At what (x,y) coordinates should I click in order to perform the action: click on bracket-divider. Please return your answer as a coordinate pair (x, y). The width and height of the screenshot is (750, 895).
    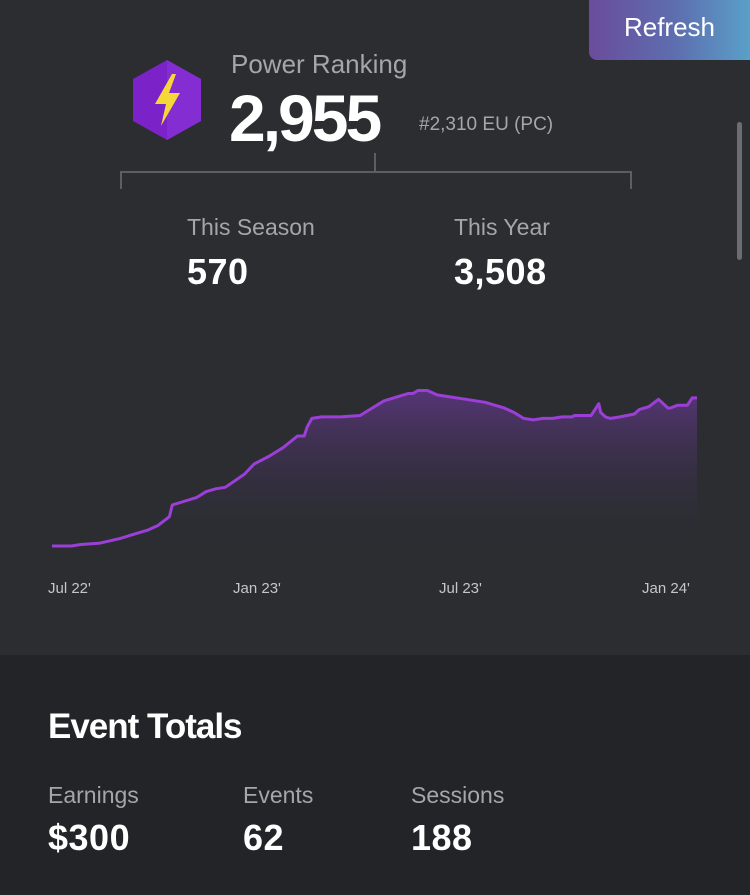
    Looking at the image, I should click on (376, 171).